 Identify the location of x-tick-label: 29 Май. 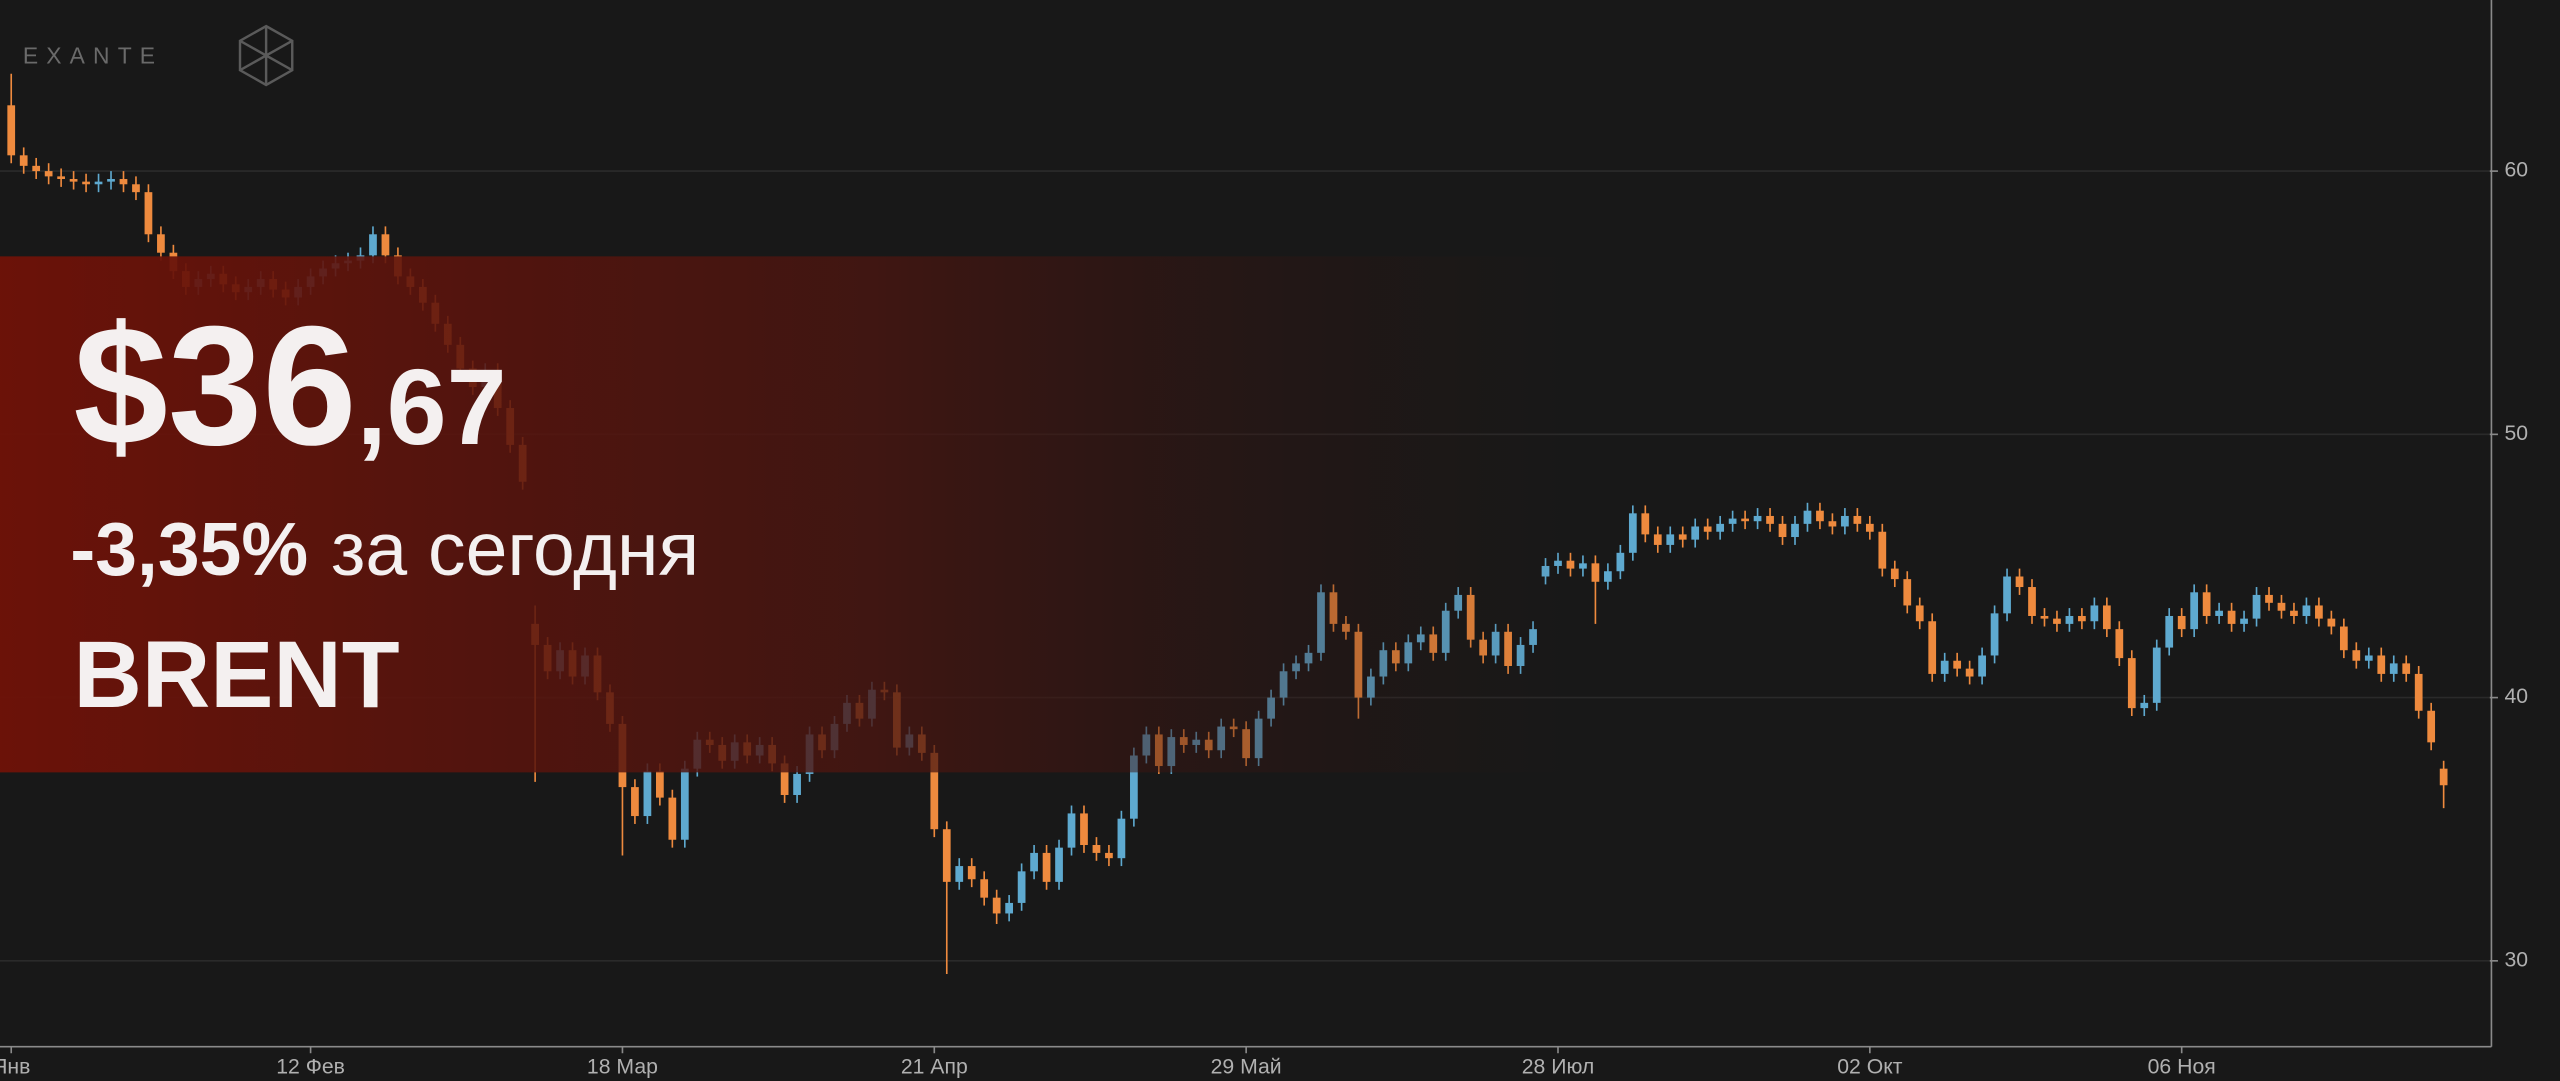
(1246, 1067).